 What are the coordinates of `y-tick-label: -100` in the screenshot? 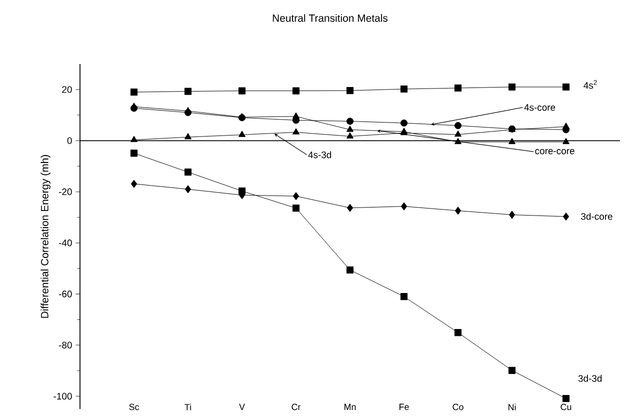 It's located at (63, 396).